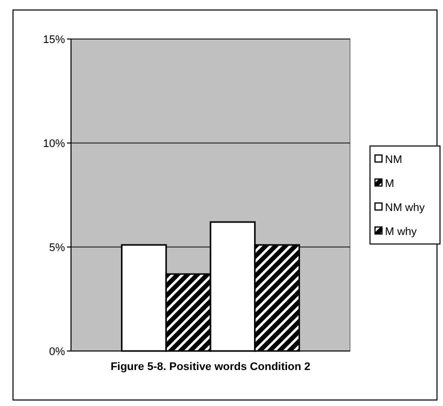 The width and height of the screenshot is (443, 406). I want to click on y-tick-label: 10%, so click(54, 144).